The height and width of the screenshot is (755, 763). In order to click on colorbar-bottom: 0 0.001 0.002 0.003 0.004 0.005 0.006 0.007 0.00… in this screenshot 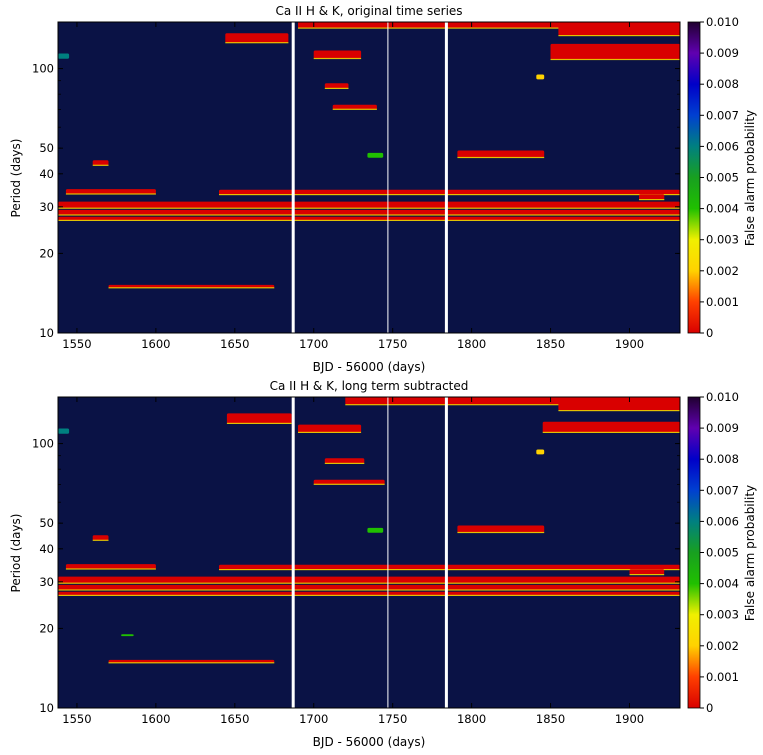, I will do `click(722, 552)`.